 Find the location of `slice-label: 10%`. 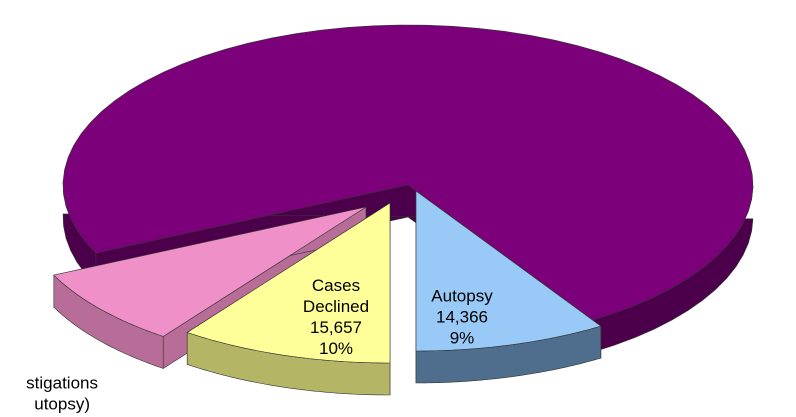

slice-label: 10% is located at coordinates (336, 348).